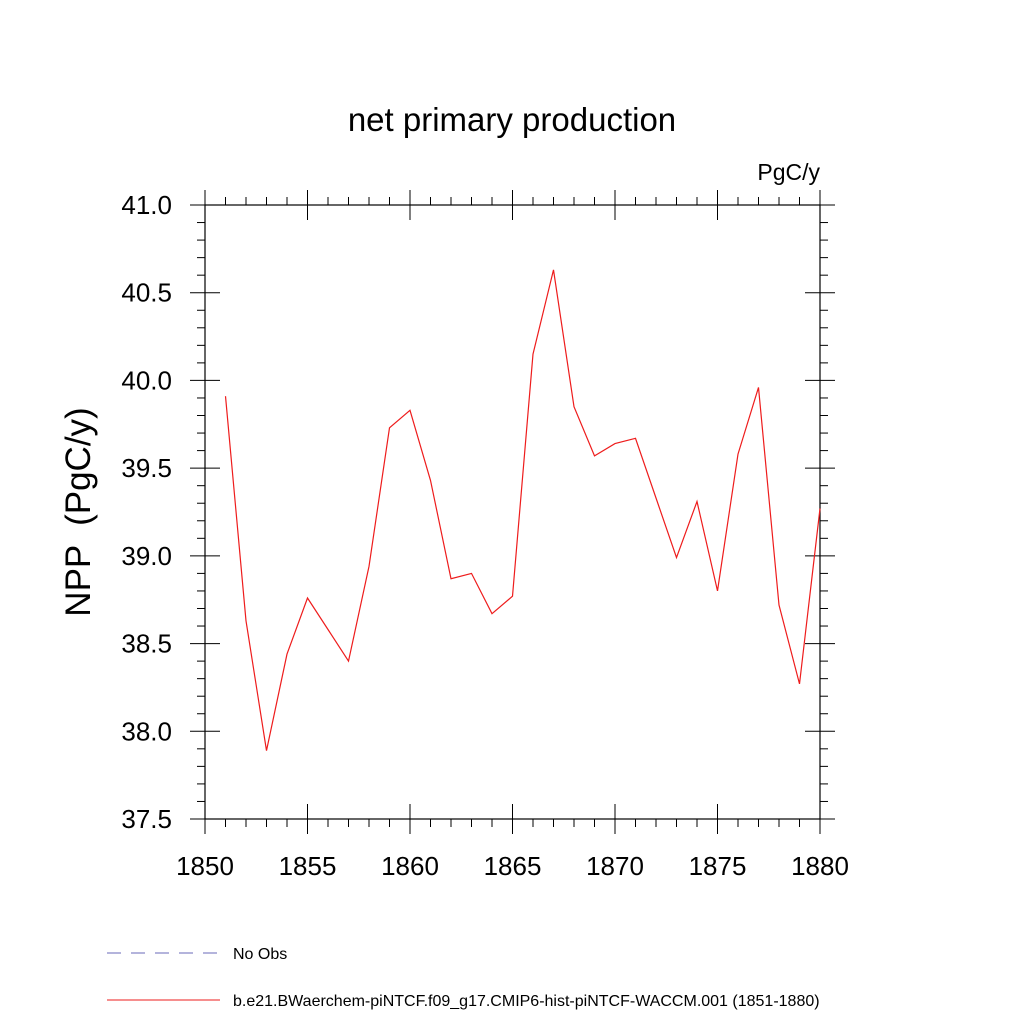 The image size is (1024, 1024). I want to click on y-tick-label: 39.0, so click(146, 556).